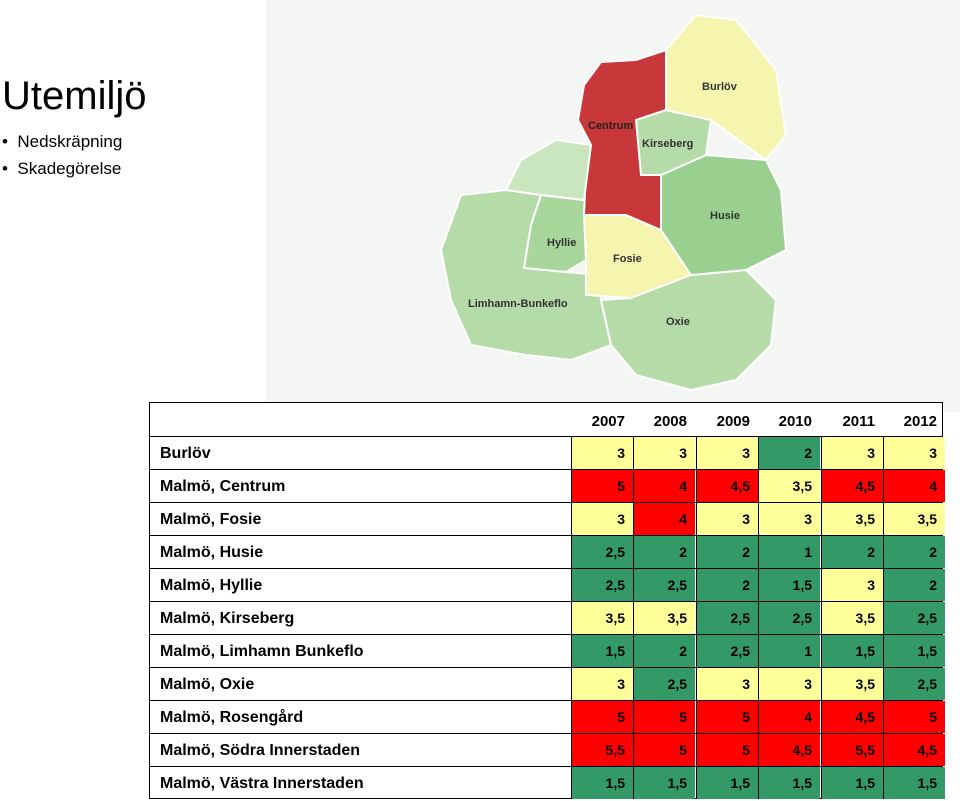 This screenshot has width=960, height=801. What do you see at coordinates (547, 518) in the screenshot?
I see `table-row: Malmö, Fosie 3 4 3 3 3,5 3,5` at bounding box center [547, 518].